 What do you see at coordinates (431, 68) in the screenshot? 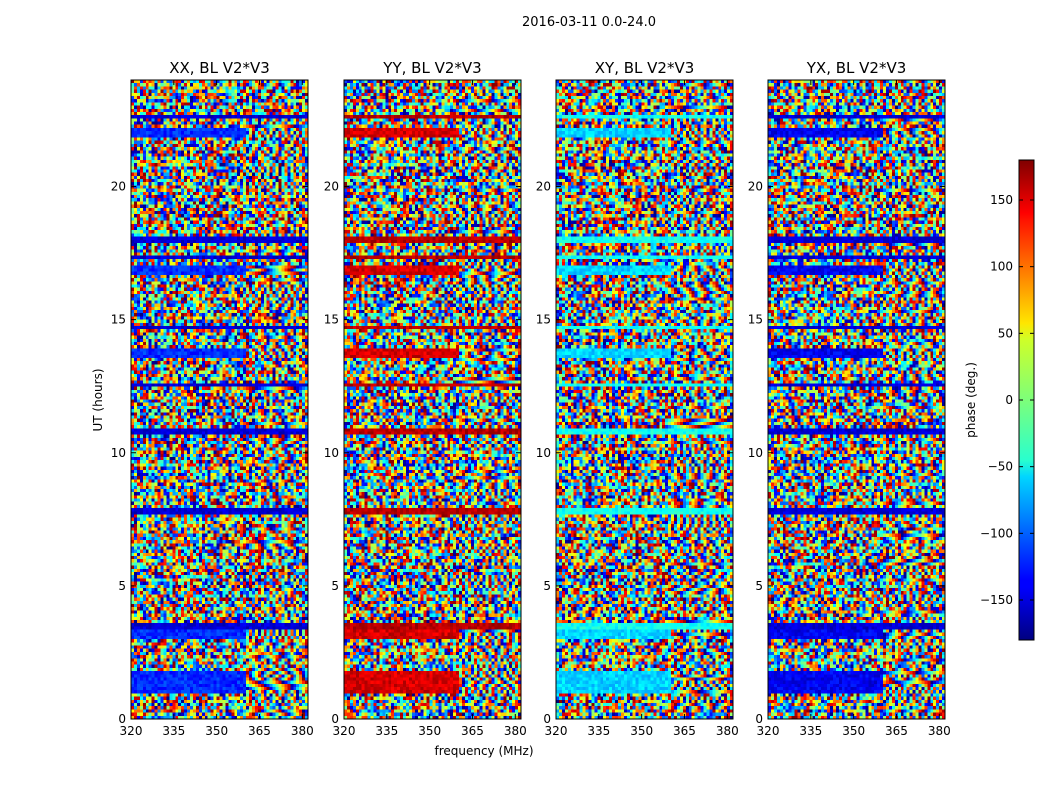
I see `panel-title: YY, BL V2*V3` at bounding box center [431, 68].